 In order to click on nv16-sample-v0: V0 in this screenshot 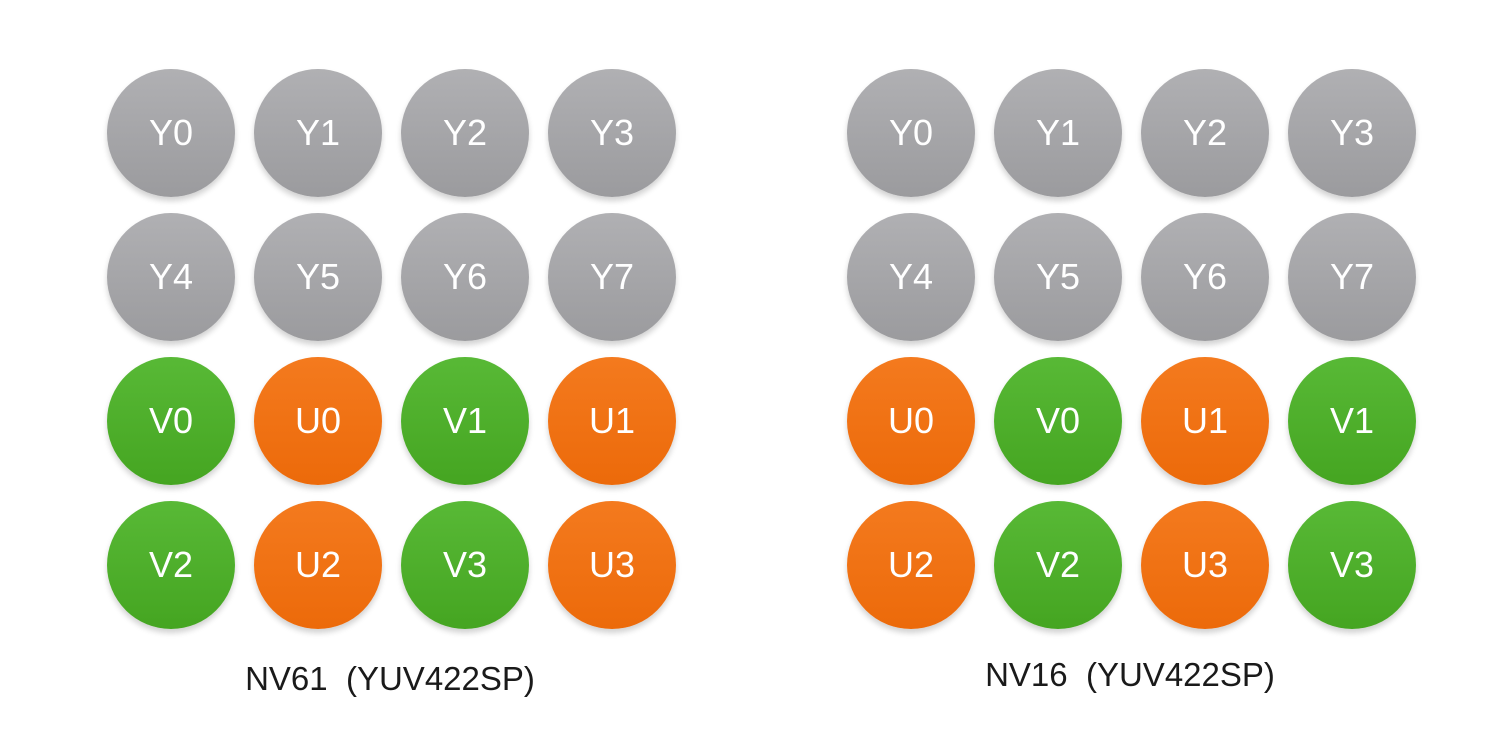, I will do `click(1058, 421)`.